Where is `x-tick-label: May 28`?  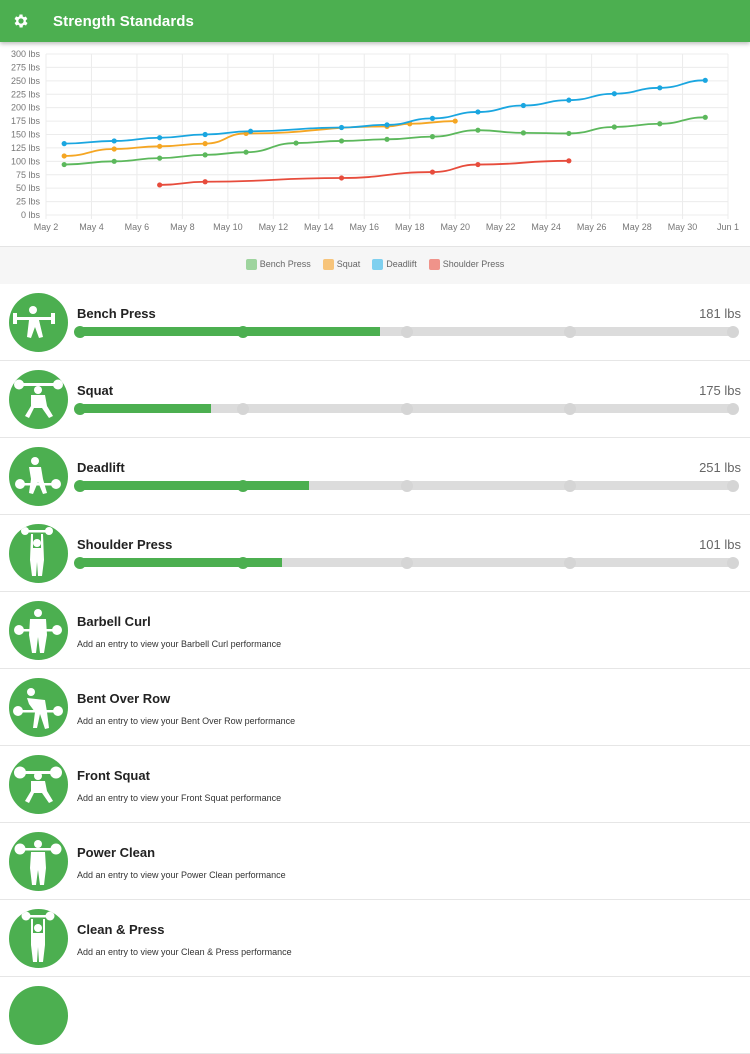
x-tick-label: May 28 is located at coordinates (637, 227).